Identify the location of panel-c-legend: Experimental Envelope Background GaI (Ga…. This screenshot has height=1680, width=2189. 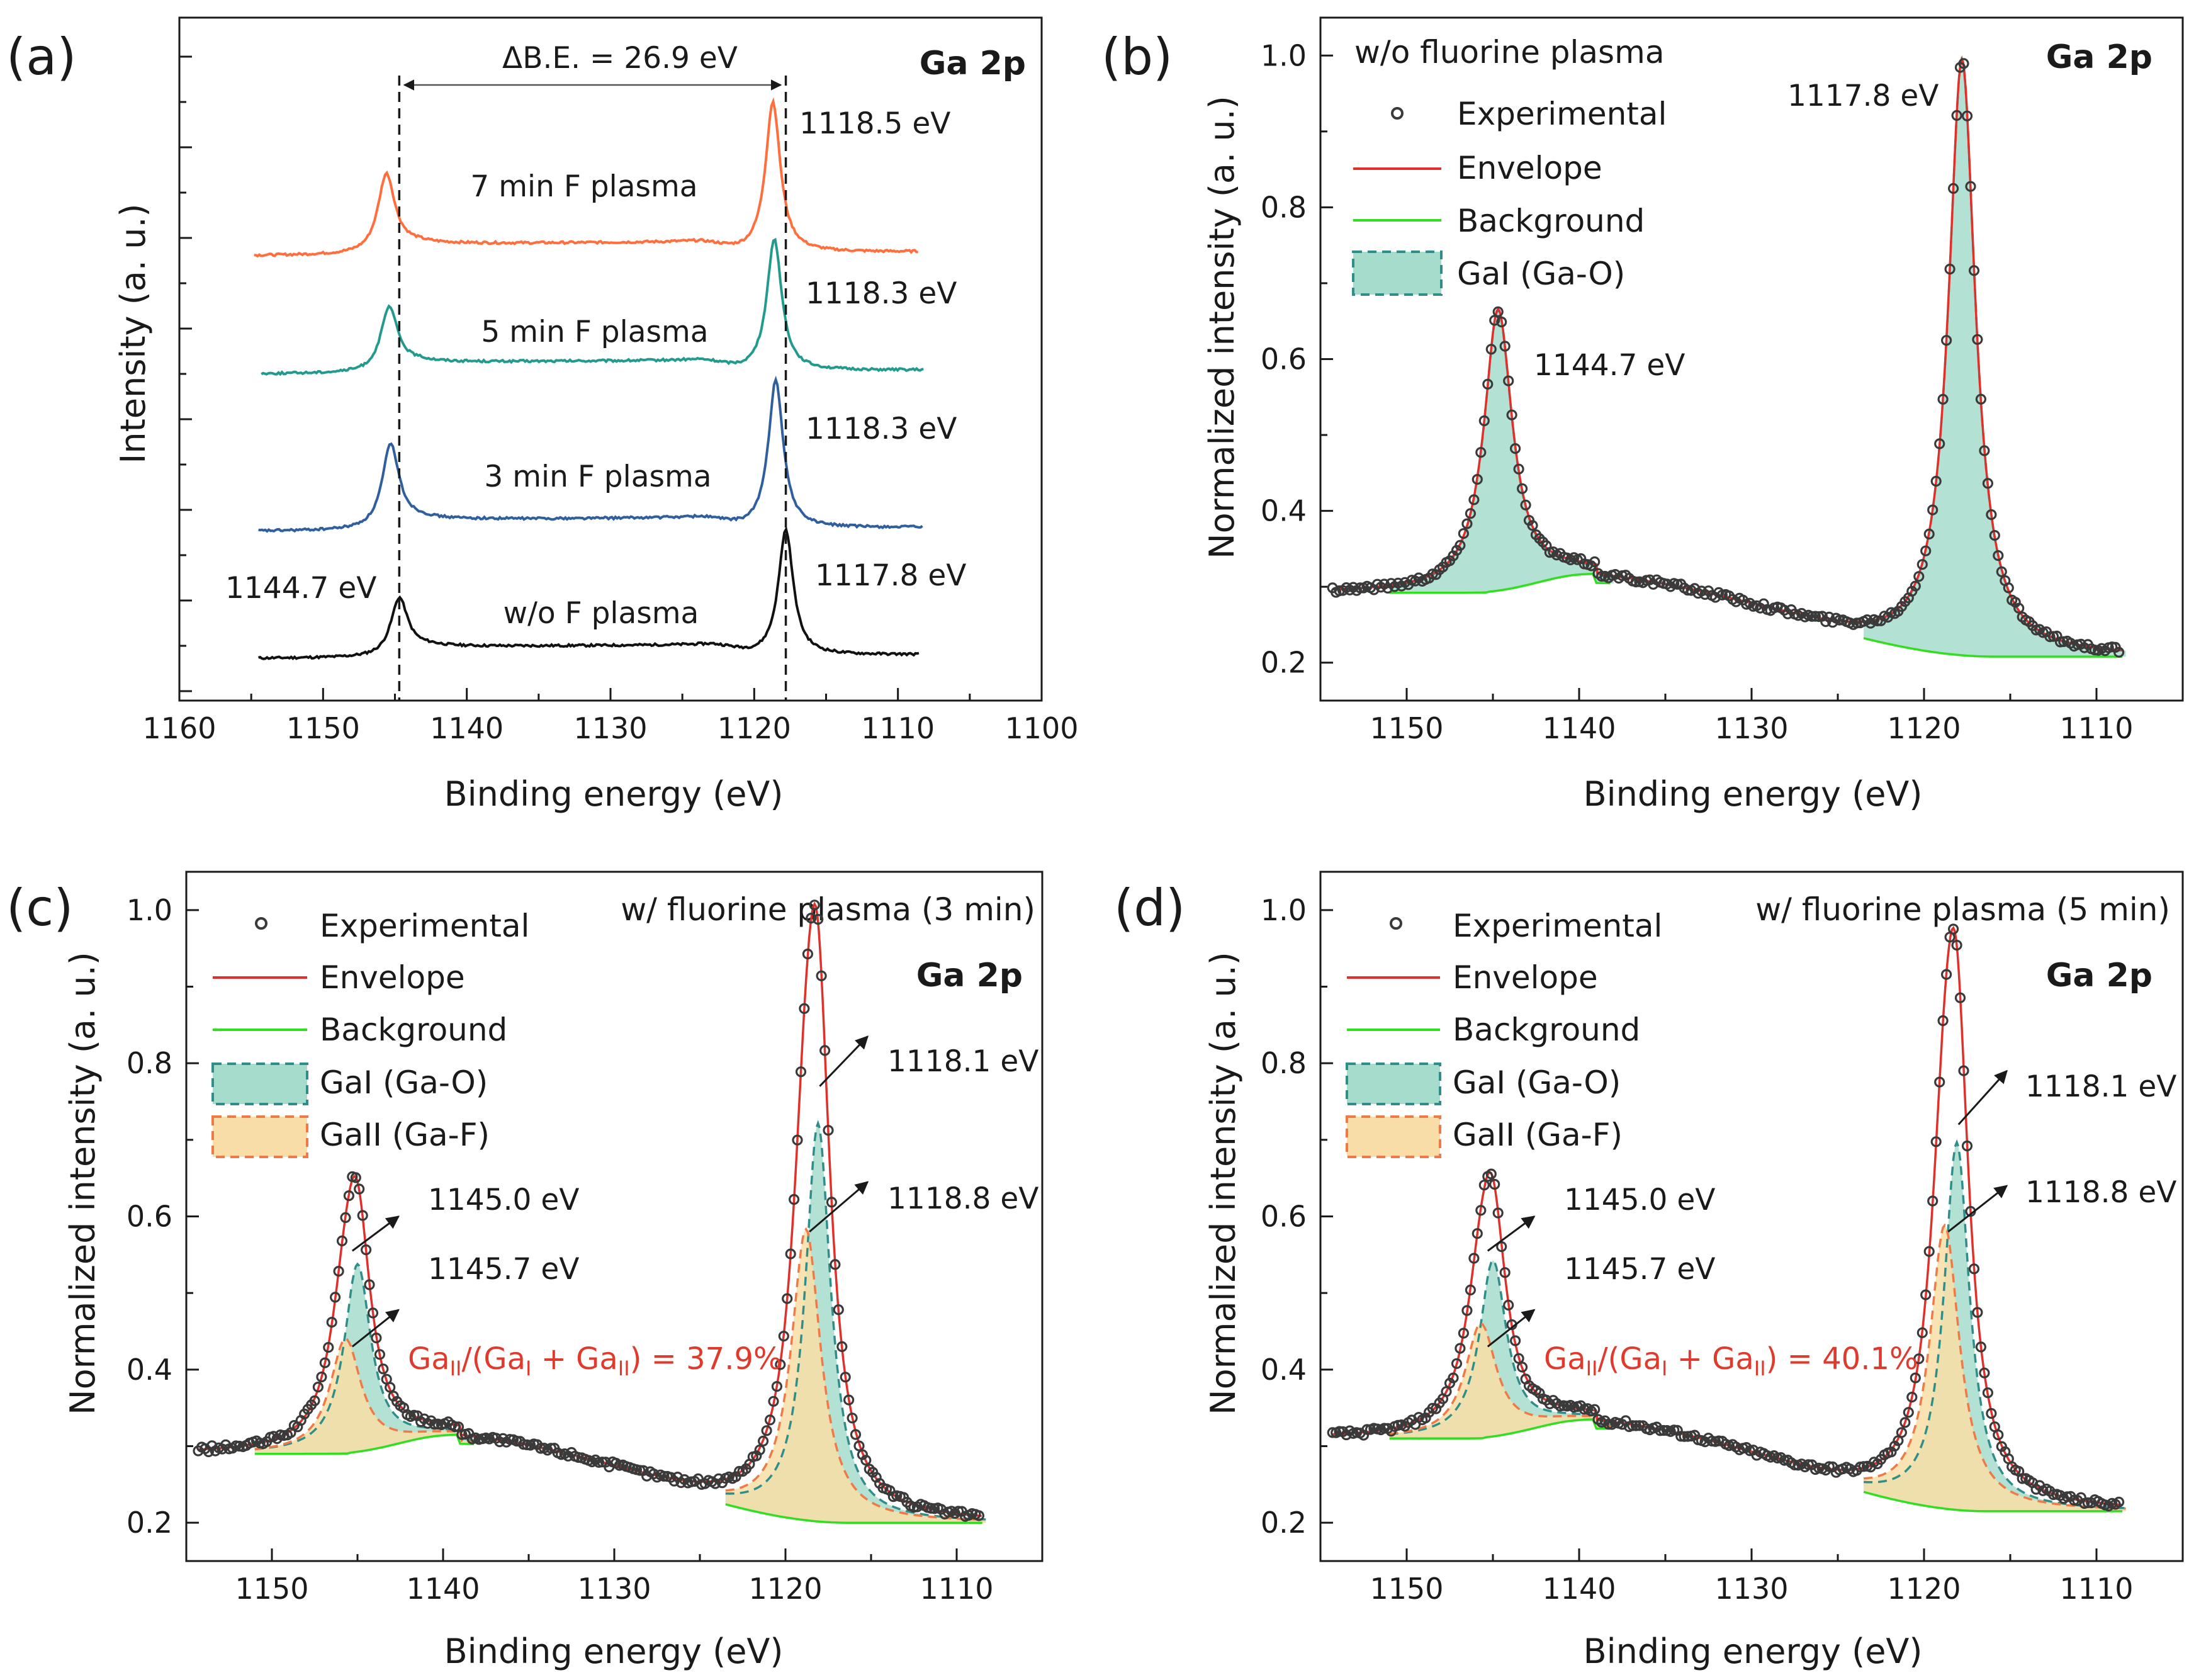
(370, 1033).